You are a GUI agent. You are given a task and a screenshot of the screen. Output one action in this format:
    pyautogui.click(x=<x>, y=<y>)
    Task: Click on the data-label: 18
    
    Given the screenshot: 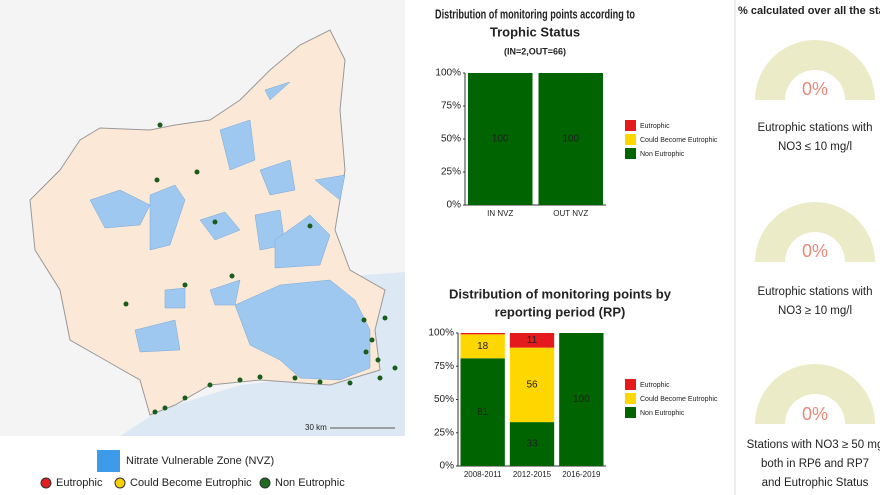 What is the action you would take?
    pyautogui.click(x=483, y=346)
    